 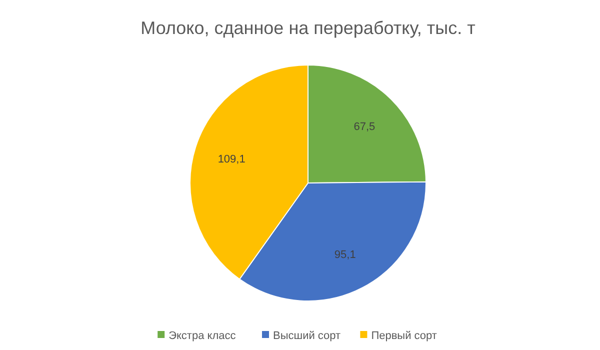 I want to click on data-label: 67,5, so click(x=365, y=126).